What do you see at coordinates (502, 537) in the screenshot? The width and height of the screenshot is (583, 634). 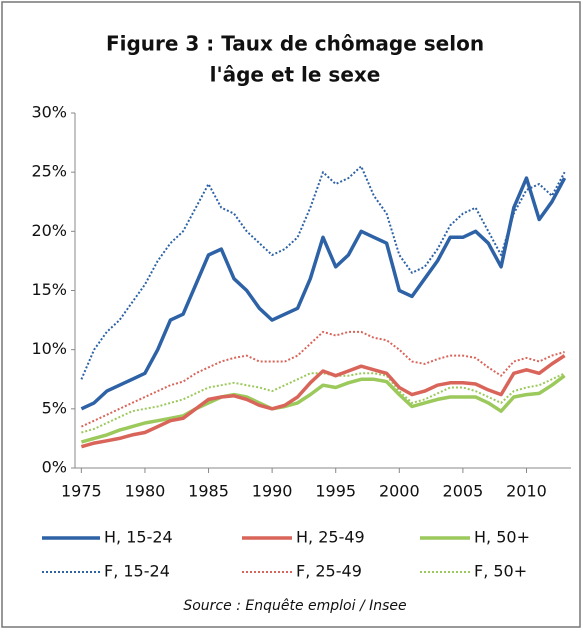 I see `legend-label: H, 50+` at bounding box center [502, 537].